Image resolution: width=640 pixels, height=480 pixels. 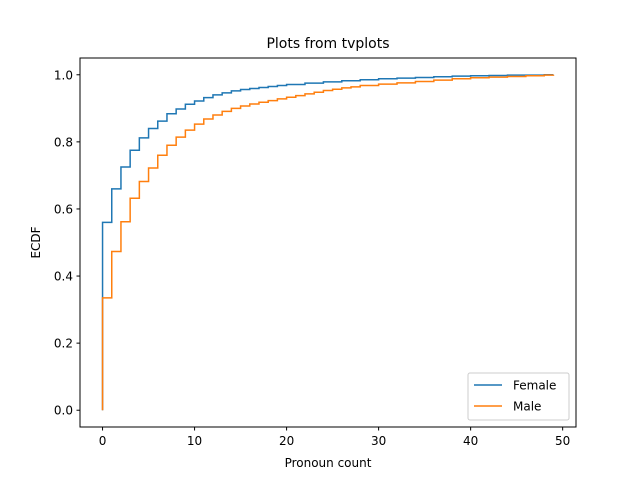 What do you see at coordinates (334, 437) in the screenshot?
I see `x-axis-ticks: 0 10 20 30 40 50` at bounding box center [334, 437].